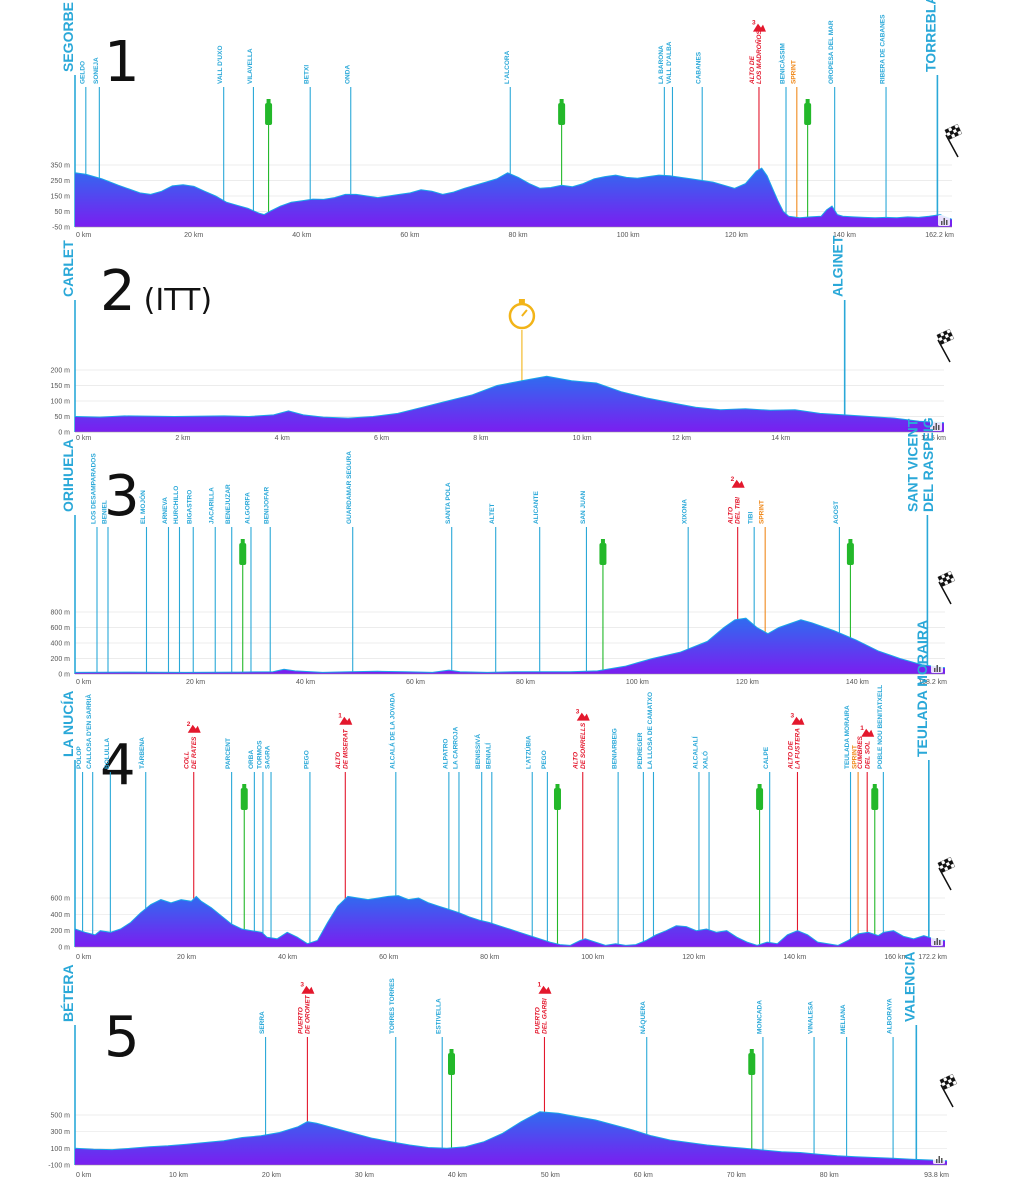 This screenshot has height=1200, width=1027. I want to click on town-label: ESTIVELLA, so click(439, 1016).